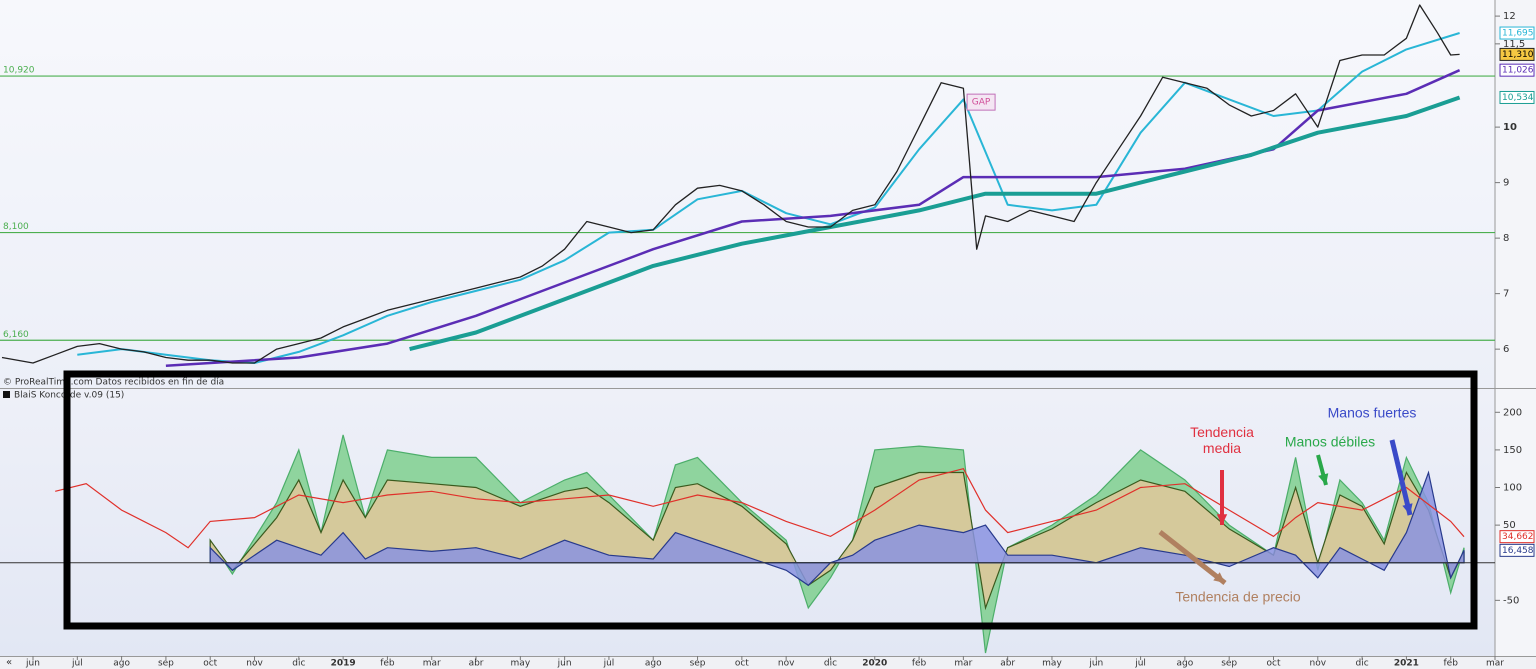 The image size is (1536, 669). What do you see at coordinates (1511, 600) in the screenshot?
I see `y-tick-label: -50` at bounding box center [1511, 600].